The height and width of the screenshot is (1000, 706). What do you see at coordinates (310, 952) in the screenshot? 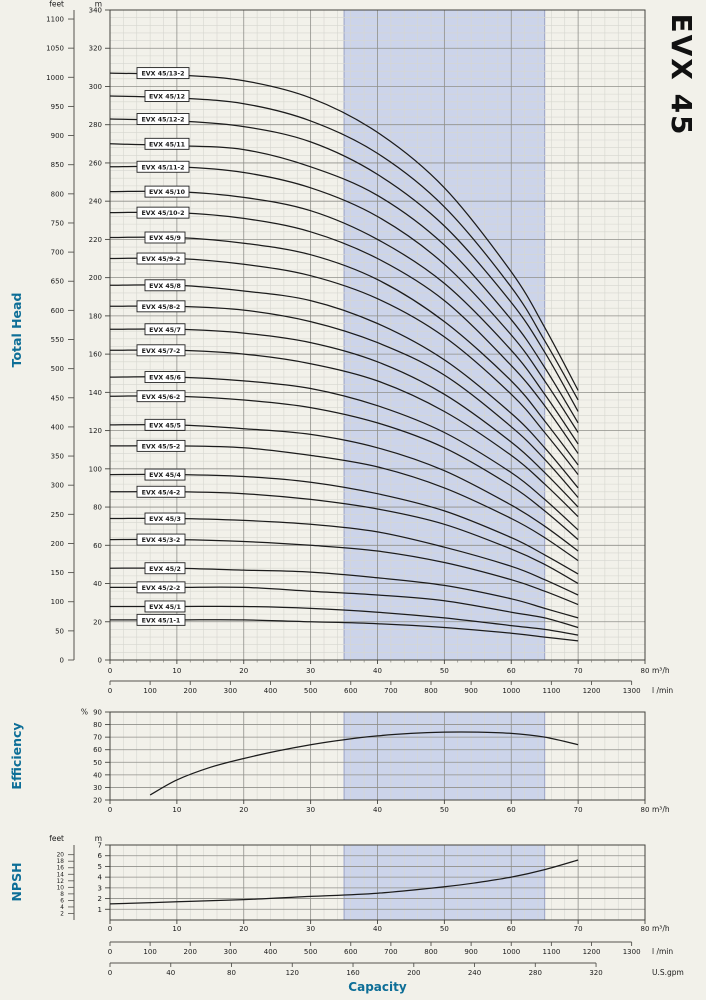
I see `lmin-tick-label: 500` at bounding box center [310, 952].